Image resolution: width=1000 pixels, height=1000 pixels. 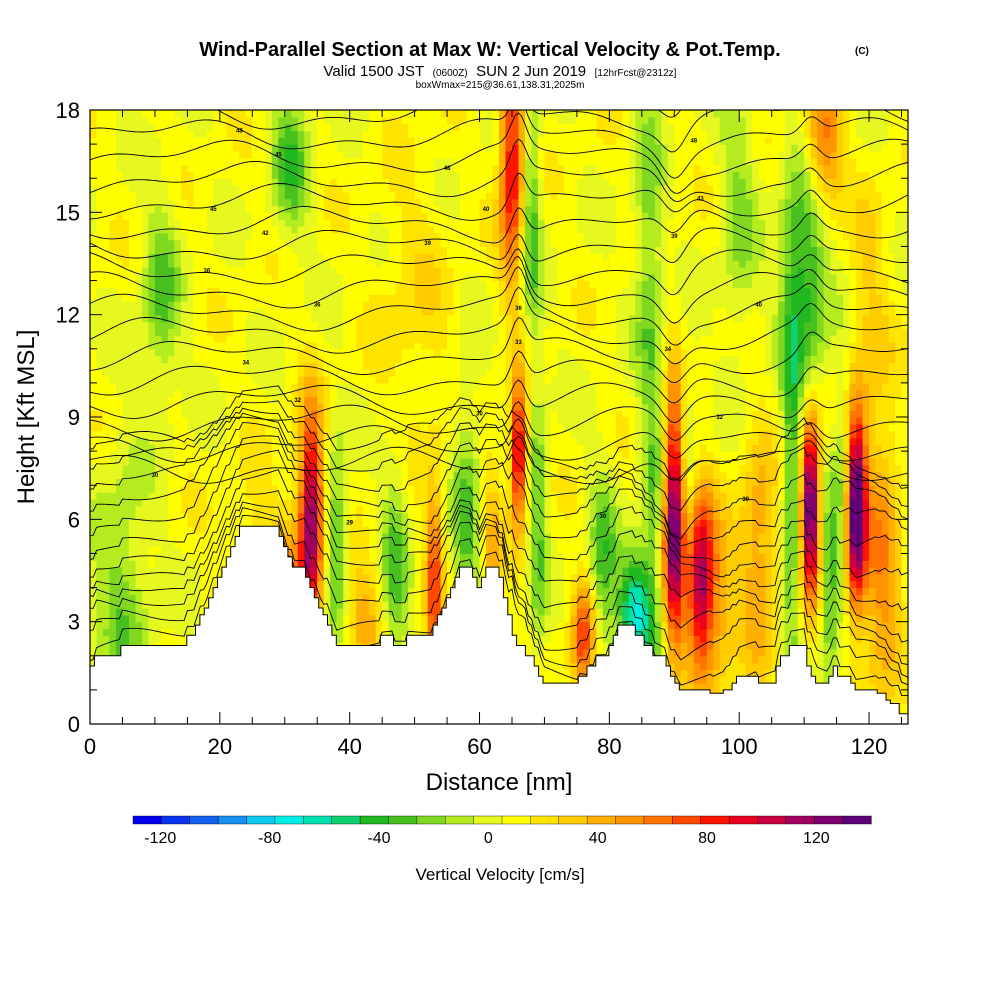 What do you see at coordinates (500, 85) in the screenshot?
I see `box-wmax-info: boxWmax=215@36.61,138.31,2025m` at bounding box center [500, 85].